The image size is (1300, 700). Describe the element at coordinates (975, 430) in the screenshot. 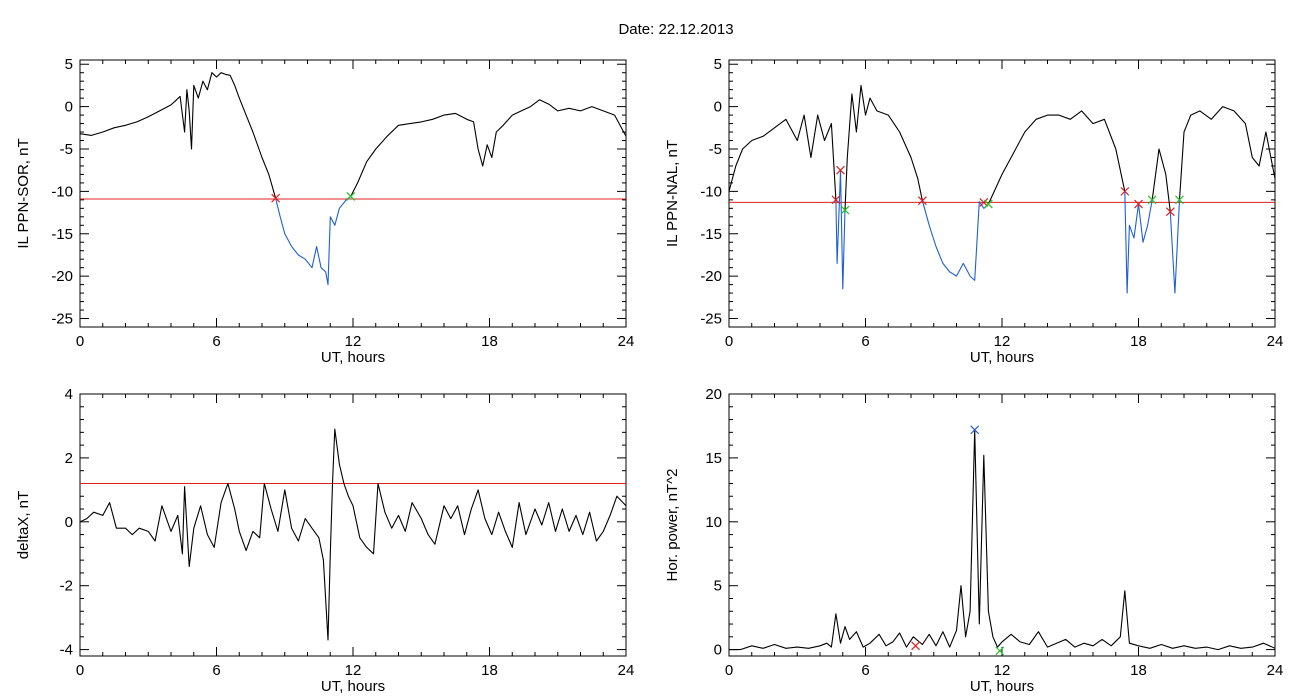

I see `marker-blue` at that location.